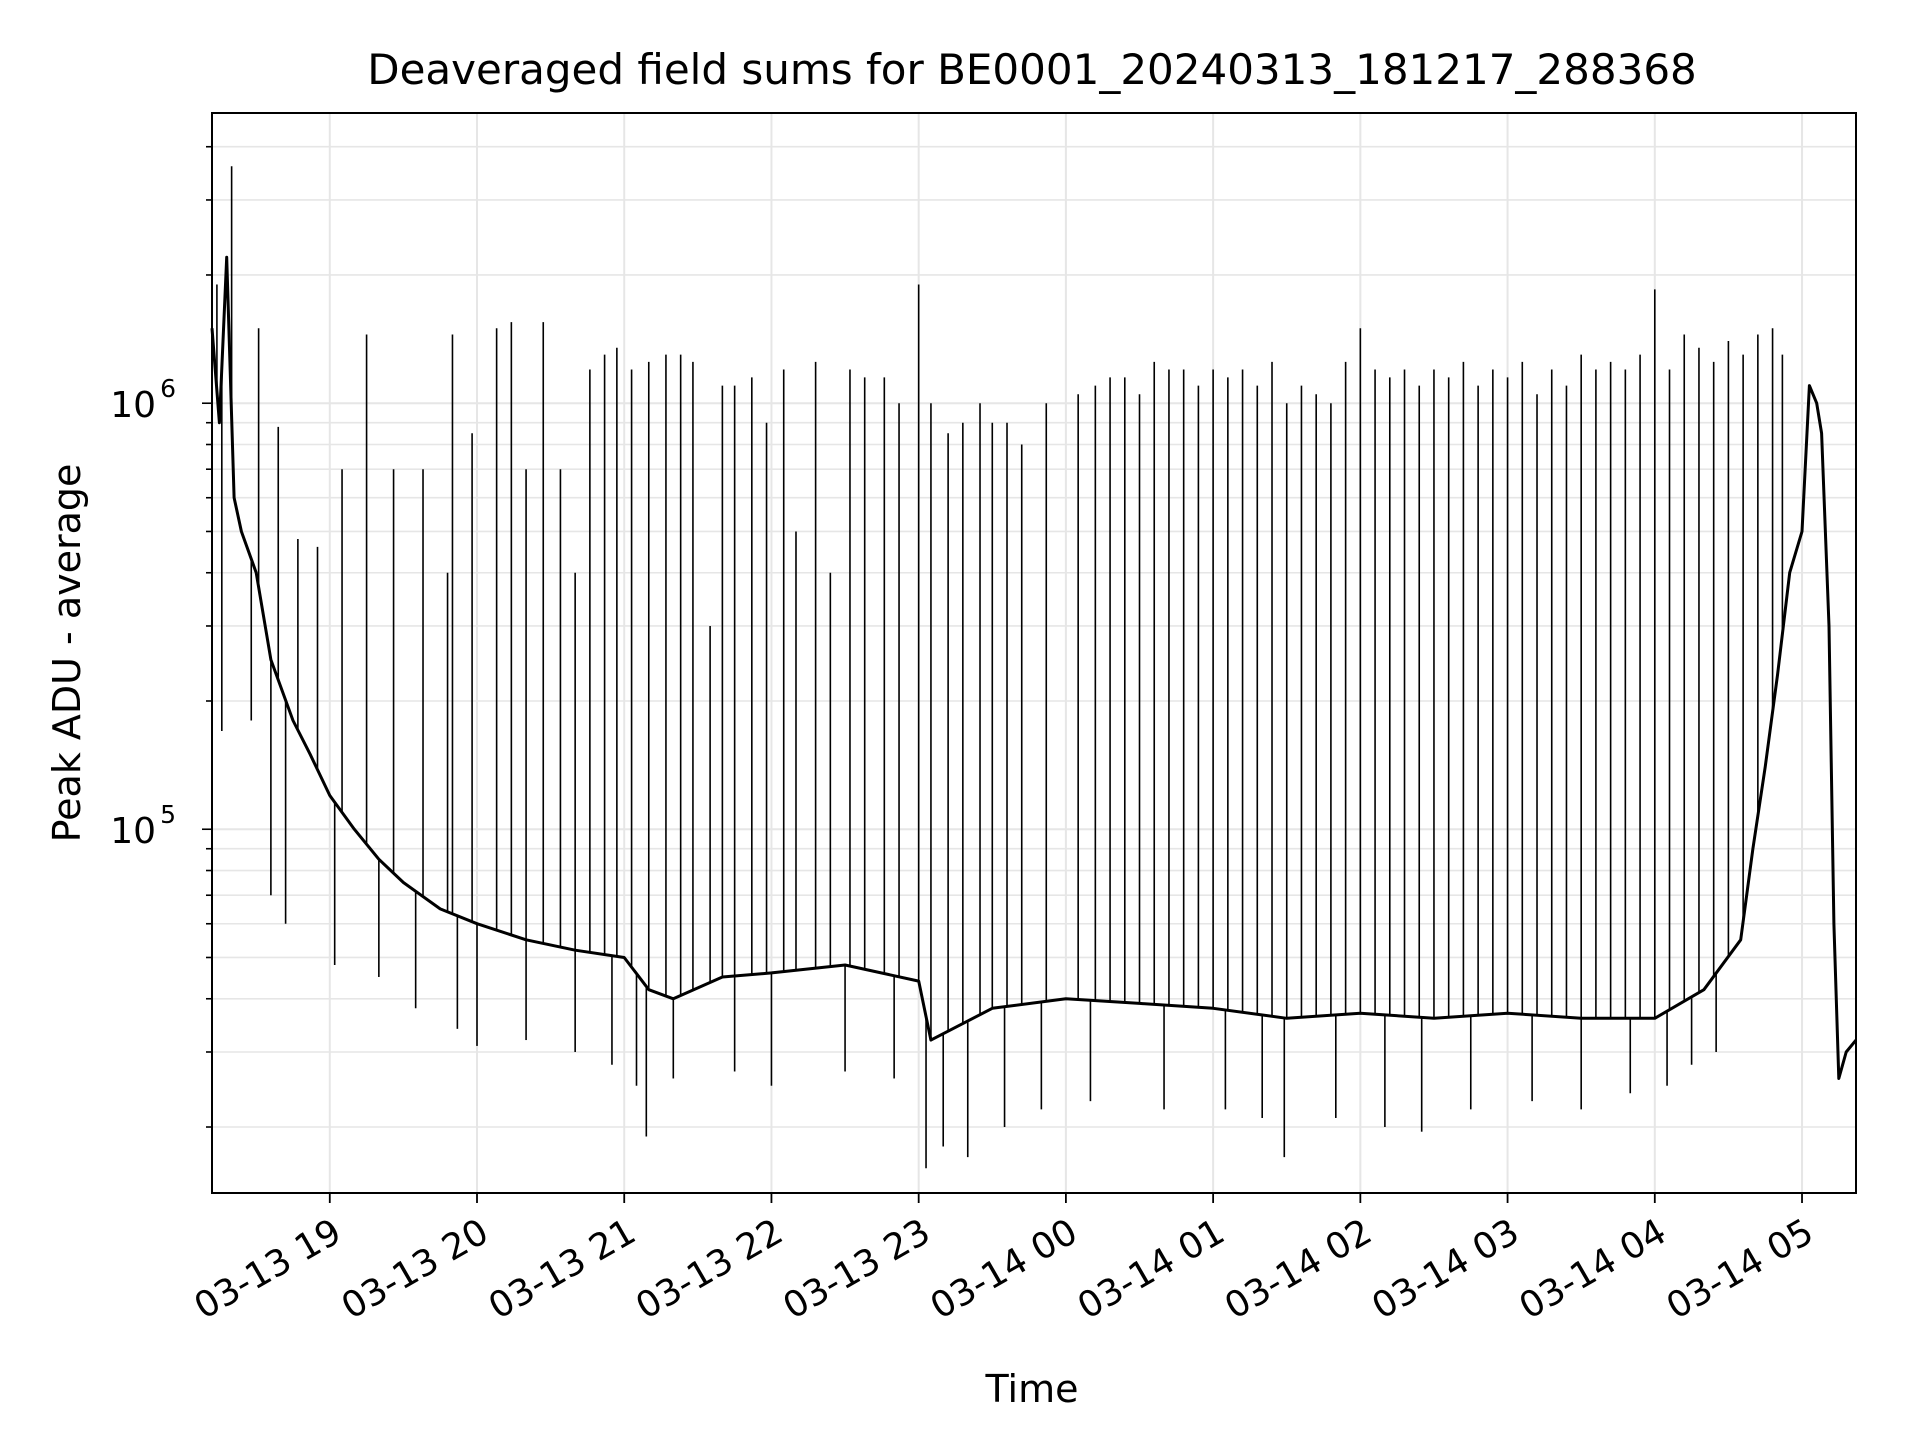 This screenshot has height=1444, width=1920. Describe the element at coordinates (1032, 1389) in the screenshot. I see `x-axis-label: Time` at that location.